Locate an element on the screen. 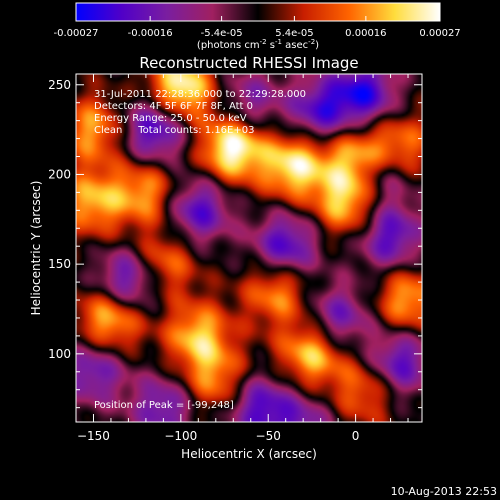  colorbar-gradient is located at coordinates (258, 12).